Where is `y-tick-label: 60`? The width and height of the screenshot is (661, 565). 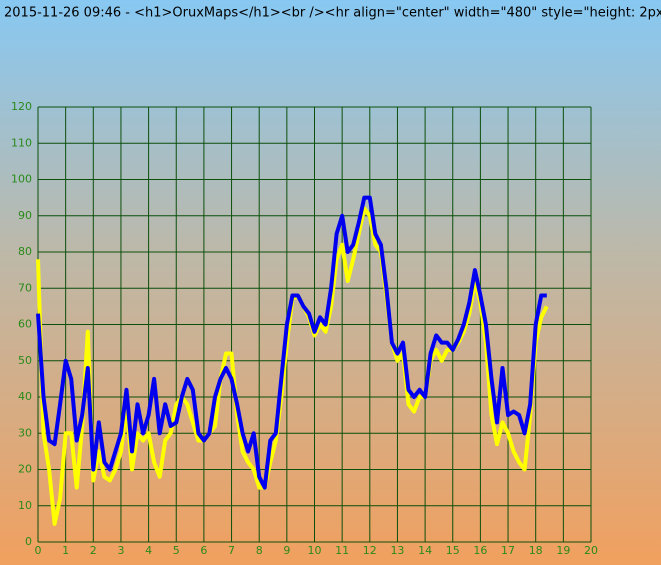 y-tick-label: 60 is located at coordinates (25, 324).